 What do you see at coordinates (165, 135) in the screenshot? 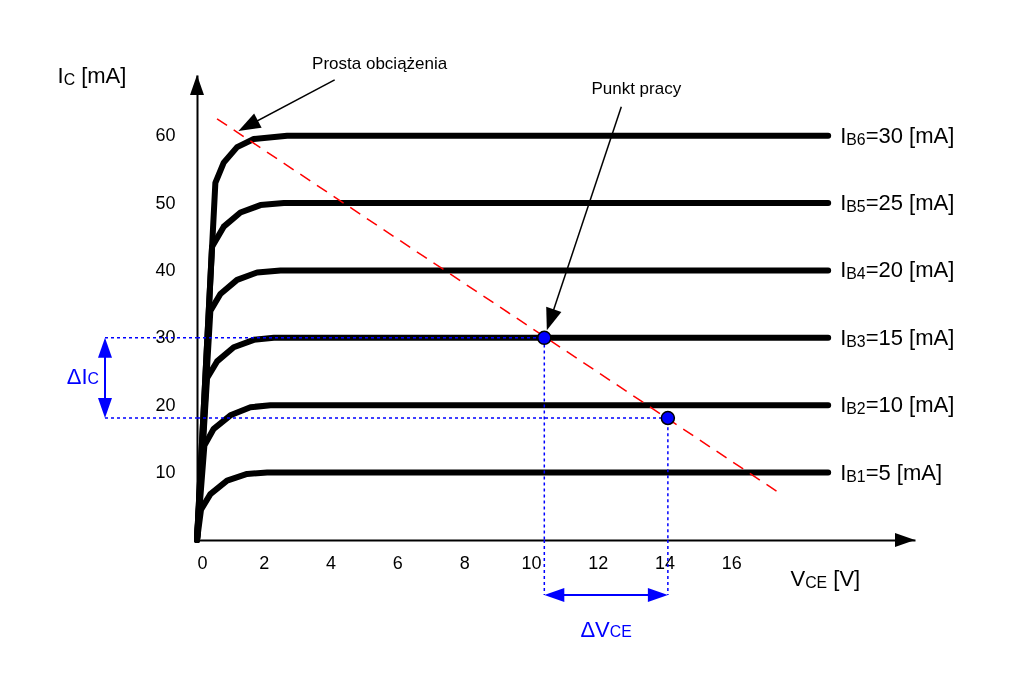
I see `y-tick-label: 60` at bounding box center [165, 135].